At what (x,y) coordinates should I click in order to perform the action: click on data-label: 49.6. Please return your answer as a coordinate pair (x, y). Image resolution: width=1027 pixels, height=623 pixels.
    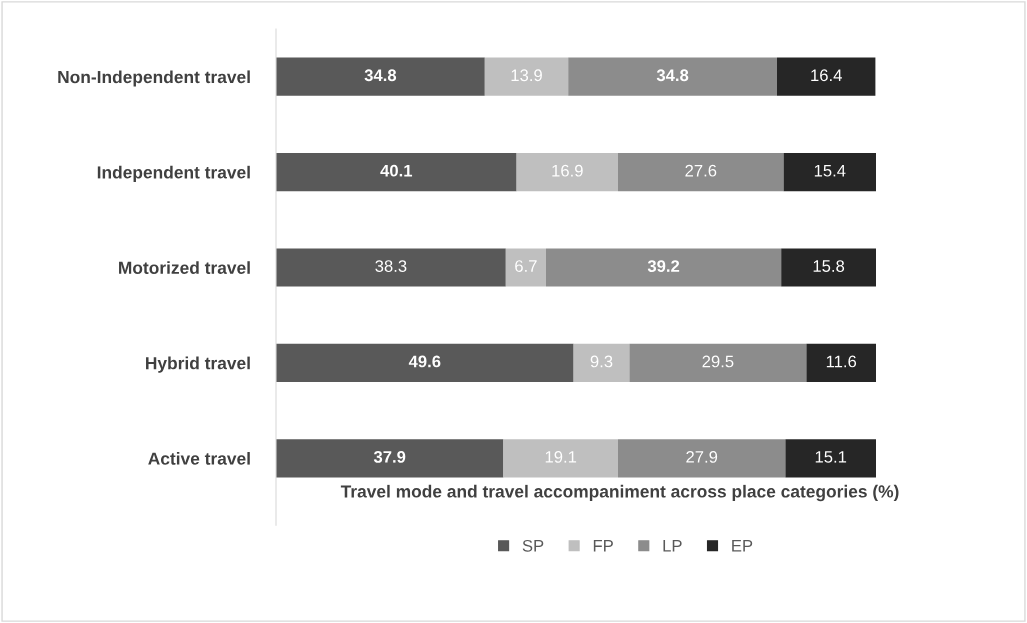
    Looking at the image, I should click on (424, 361).